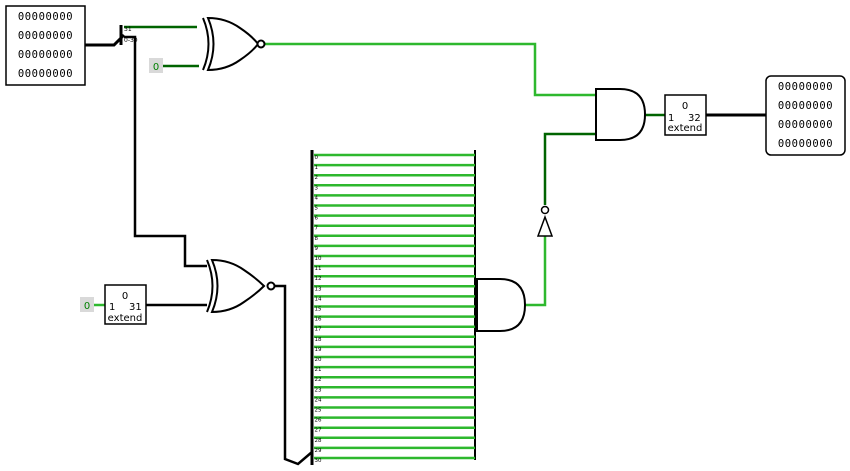 This screenshot has height=471, width=850. What do you see at coordinates (318, 269) in the screenshot?
I see `splitter-big-label: 11` at bounding box center [318, 269].